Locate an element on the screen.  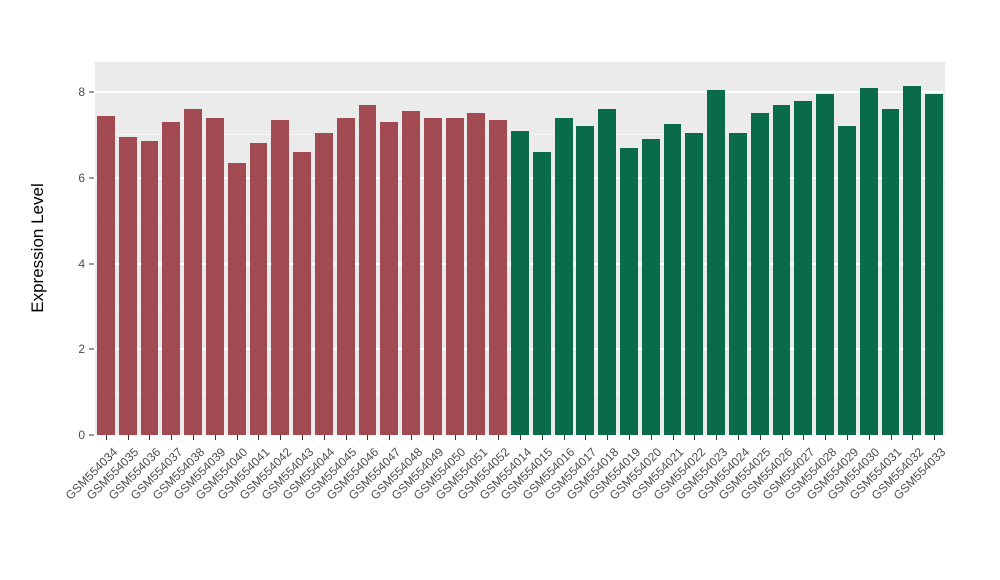
bar-GSM554044 is located at coordinates (323, 283).